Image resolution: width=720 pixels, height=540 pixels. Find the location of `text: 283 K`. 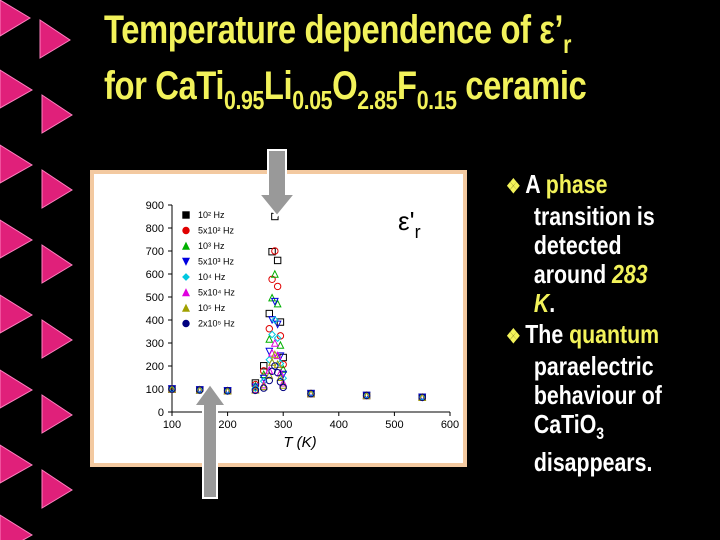

text: 283 K is located at coordinates (590, 288).